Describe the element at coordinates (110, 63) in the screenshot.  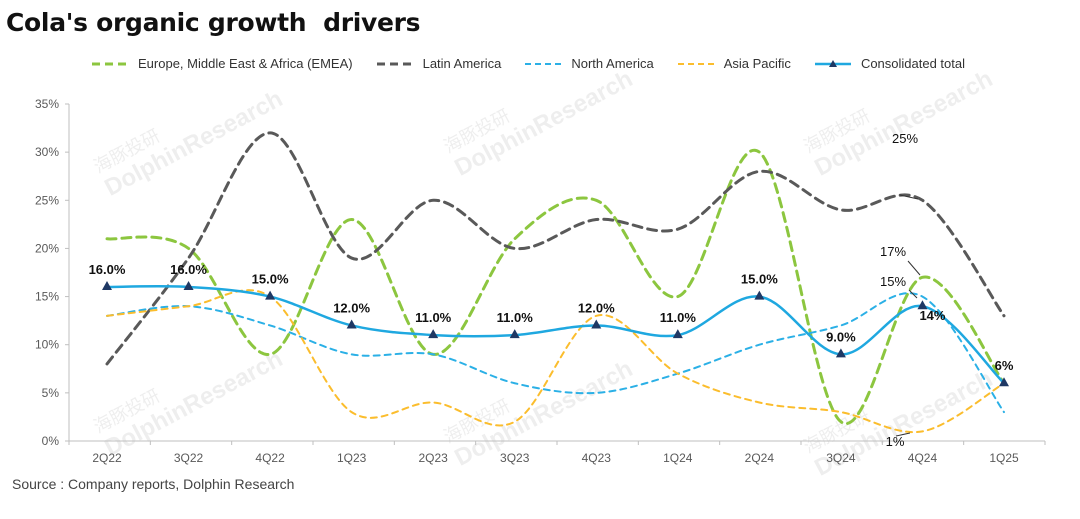
I see `legend-swatch-emea` at that location.